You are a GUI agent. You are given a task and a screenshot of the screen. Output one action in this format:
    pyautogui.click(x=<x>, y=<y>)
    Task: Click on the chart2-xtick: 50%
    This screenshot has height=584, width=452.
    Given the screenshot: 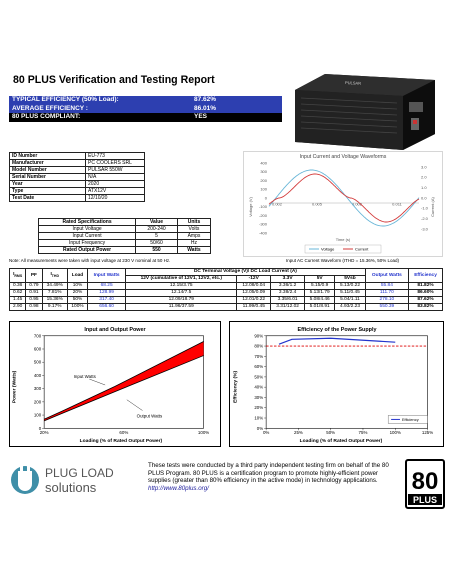 What is the action you would take?
    pyautogui.click(x=330, y=432)
    